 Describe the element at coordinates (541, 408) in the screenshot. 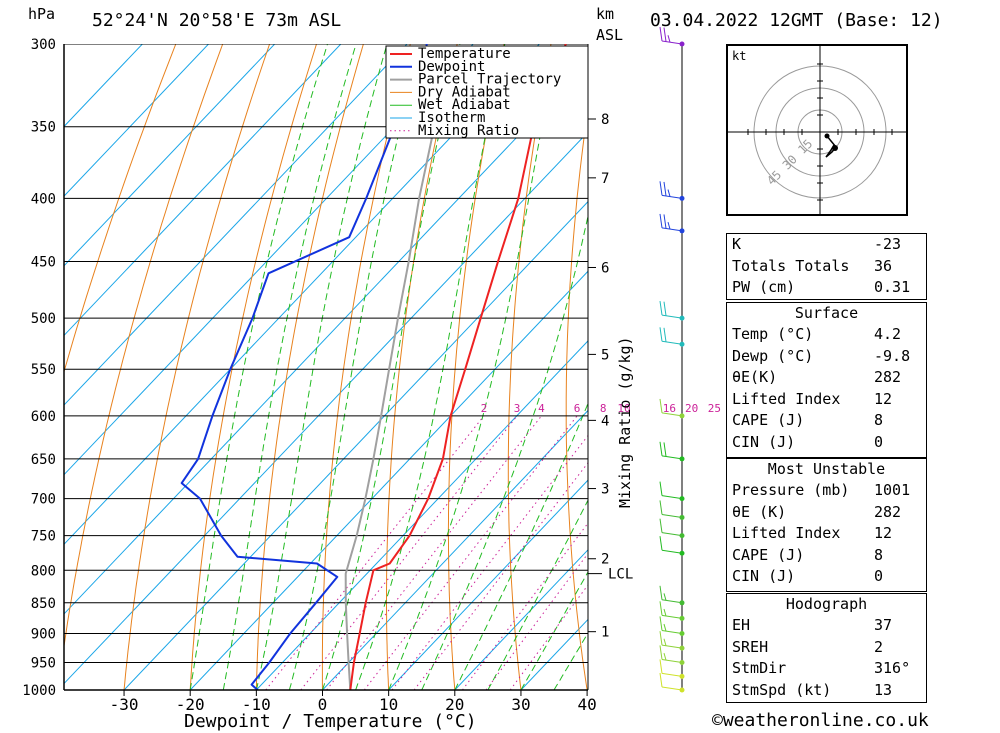

I see `mixing-ratio-label: 4` at that location.